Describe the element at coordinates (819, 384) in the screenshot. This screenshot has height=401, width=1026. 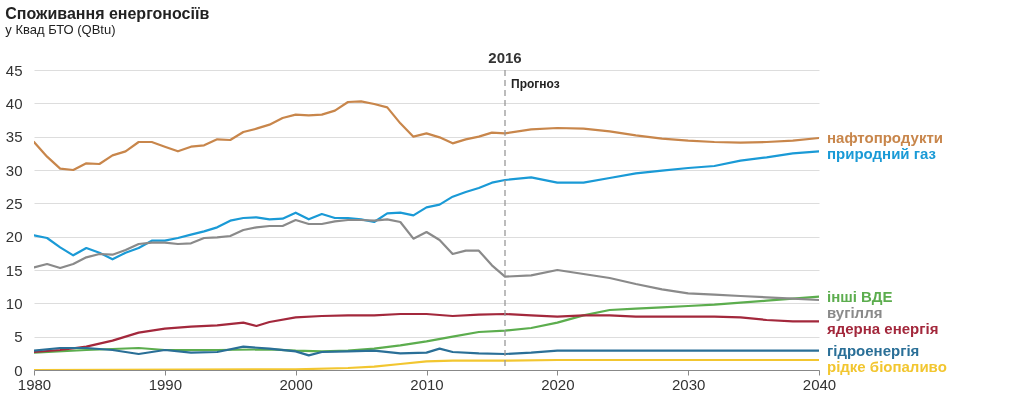
I see `x-tick-label: 2040` at that location.